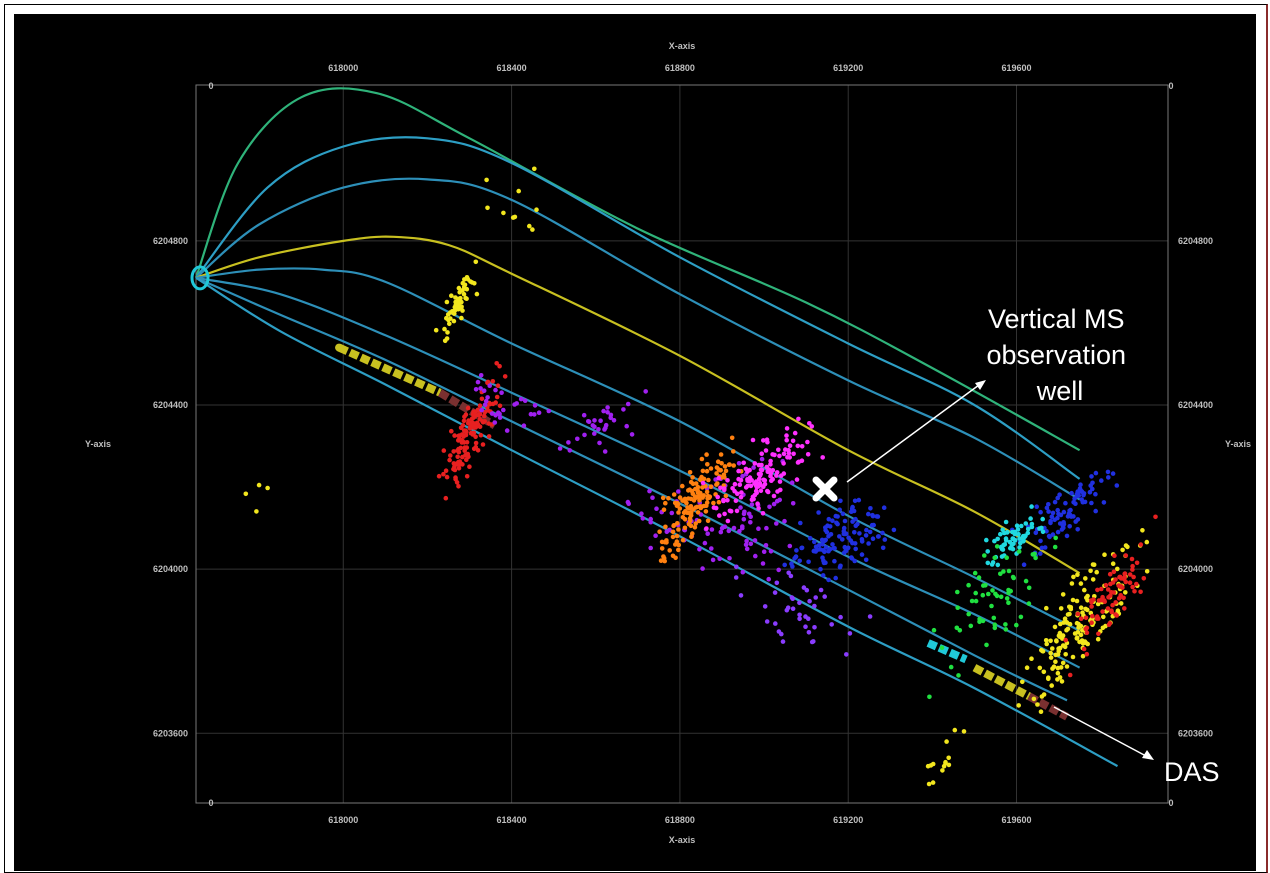  Describe the element at coordinates (339, 347) in the screenshot. I see `das-start-marker` at that location.